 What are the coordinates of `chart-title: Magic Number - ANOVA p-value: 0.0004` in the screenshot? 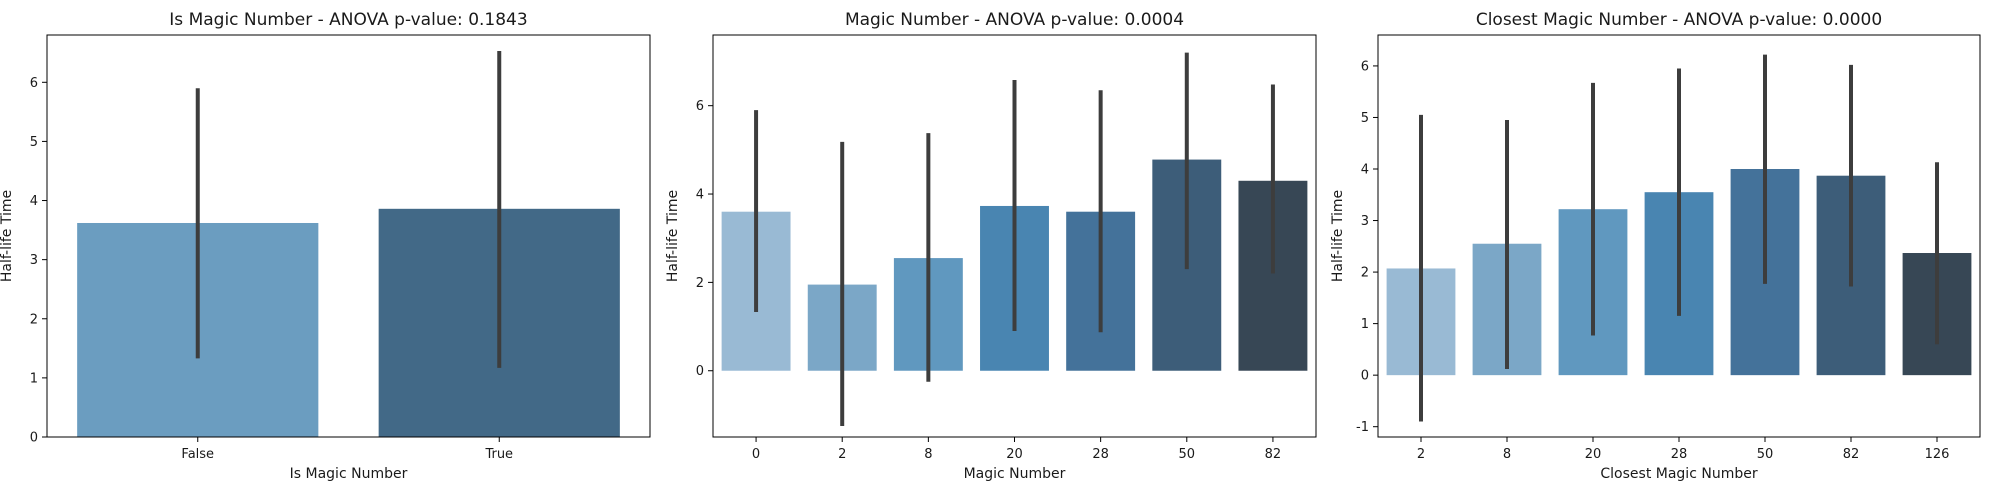 It's located at (1014, 20).